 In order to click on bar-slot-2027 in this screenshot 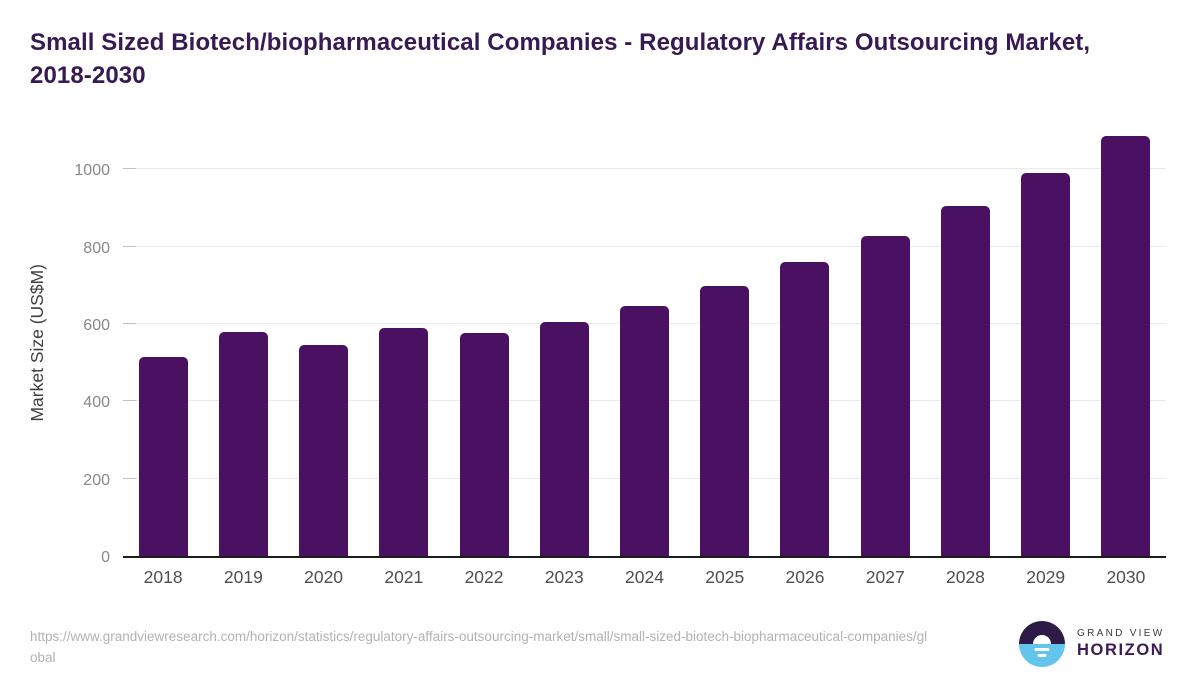, I will do `click(885, 342)`.